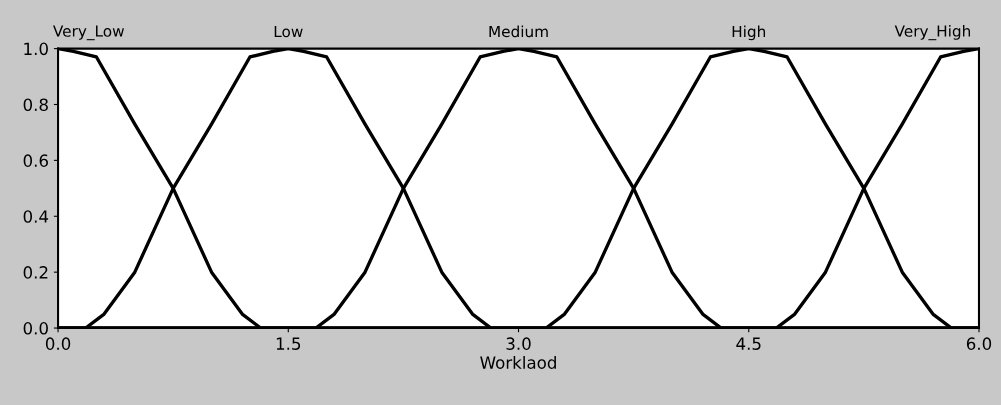 This screenshot has height=405, width=1001. I want to click on series-label: High, so click(749, 33).